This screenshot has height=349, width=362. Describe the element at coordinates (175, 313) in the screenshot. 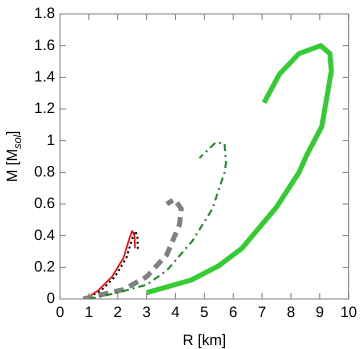

I see `x-tick-label: 4` at that location.